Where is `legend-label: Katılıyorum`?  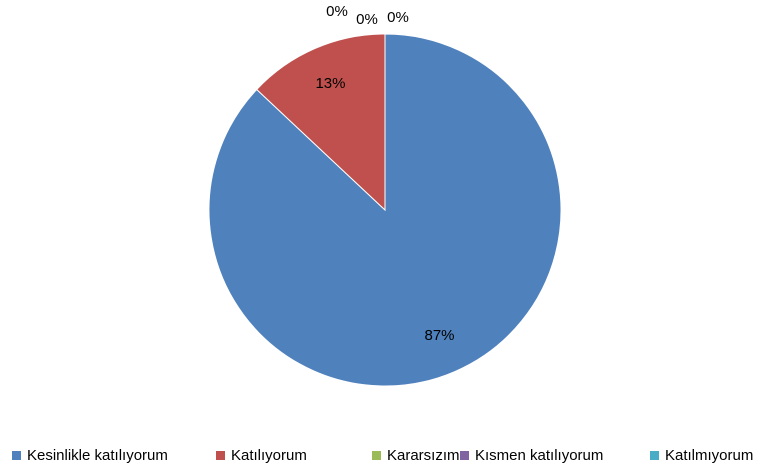 legend-label: Katılıyorum is located at coordinates (269, 455).